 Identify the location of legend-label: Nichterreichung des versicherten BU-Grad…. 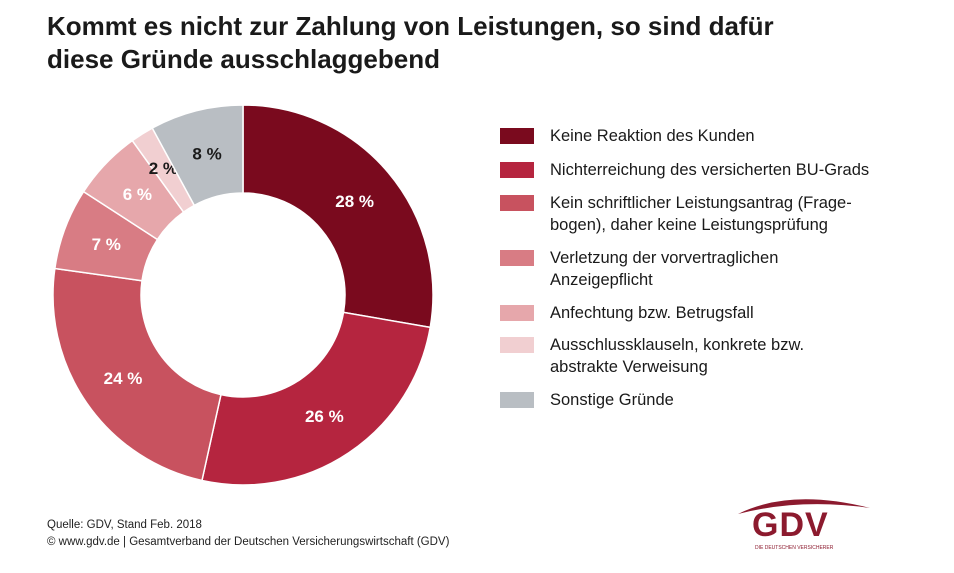
(725, 170).